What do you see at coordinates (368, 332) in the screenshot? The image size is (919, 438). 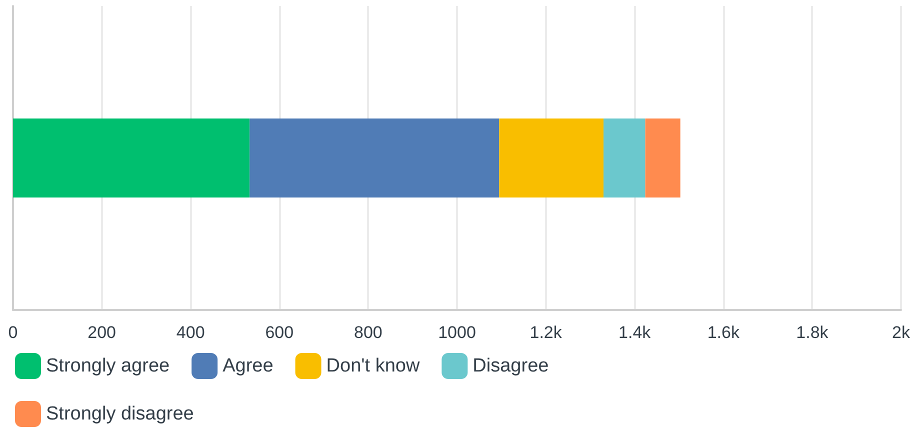 I see `x-tick-label: 800` at bounding box center [368, 332].